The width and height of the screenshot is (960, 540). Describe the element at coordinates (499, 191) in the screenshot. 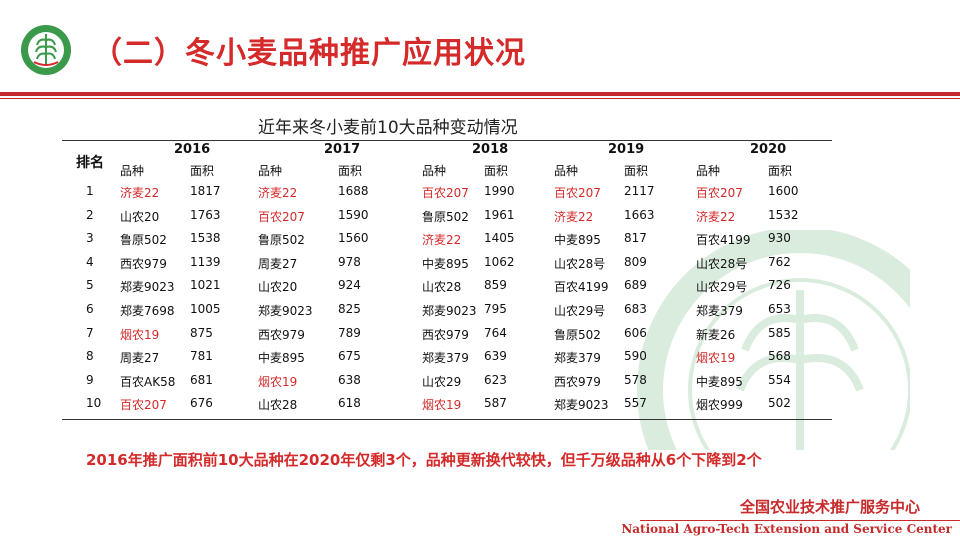

I see `area-cell: 1990` at that location.